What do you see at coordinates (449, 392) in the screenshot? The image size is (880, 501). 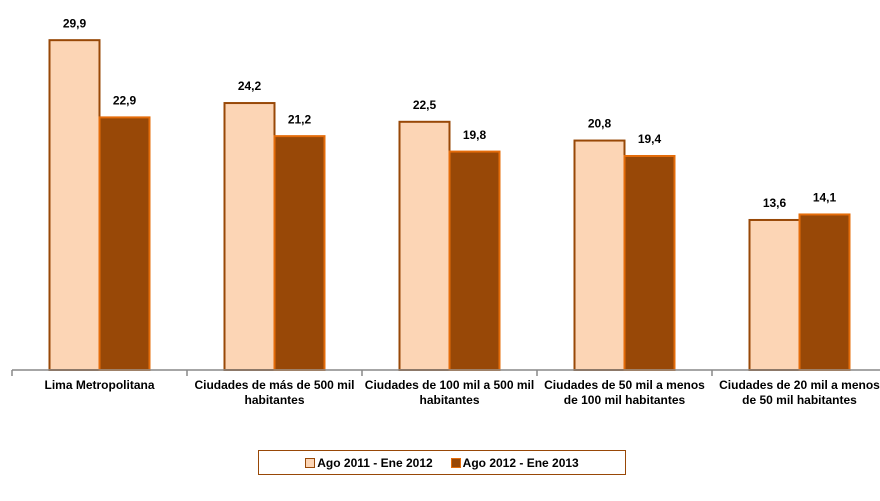 I see `x-tick-label: Ciudades de 100 mil a 500 mil habitantes` at bounding box center [449, 392].